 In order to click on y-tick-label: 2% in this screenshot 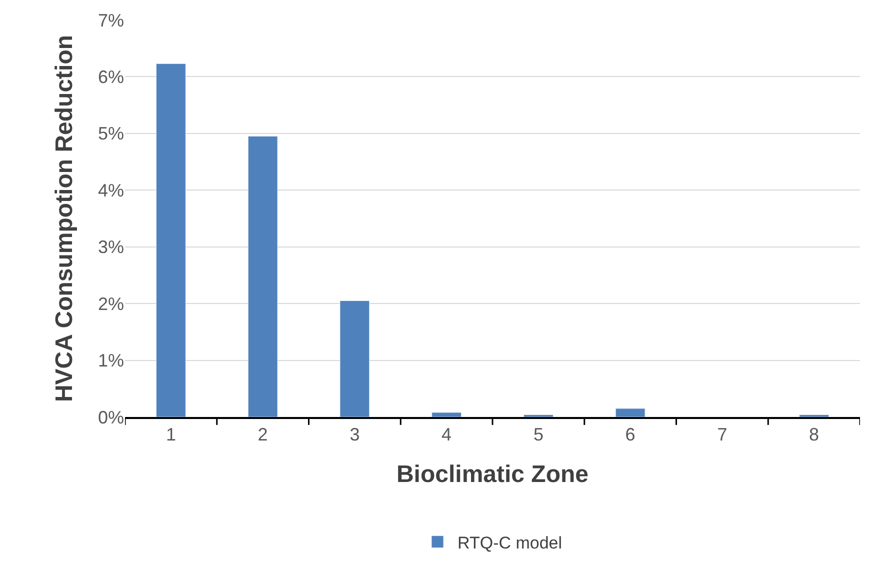, I will do `click(111, 304)`.